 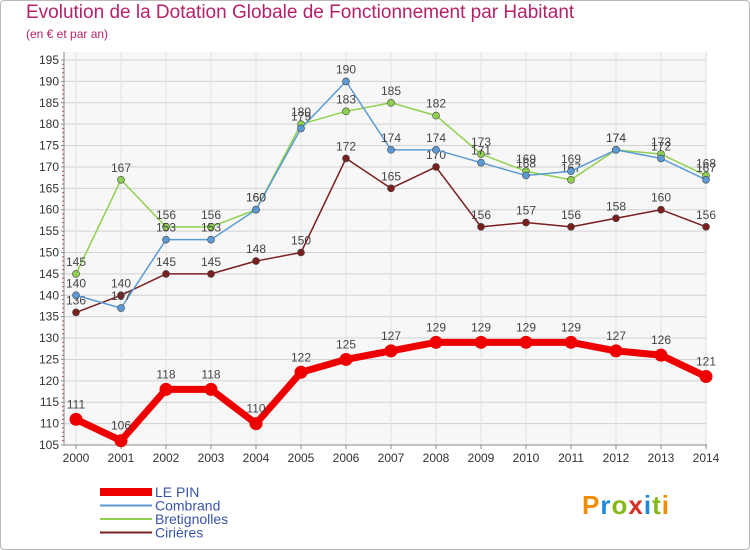 I want to click on x-tick-label: 2011, so click(x=571, y=458).